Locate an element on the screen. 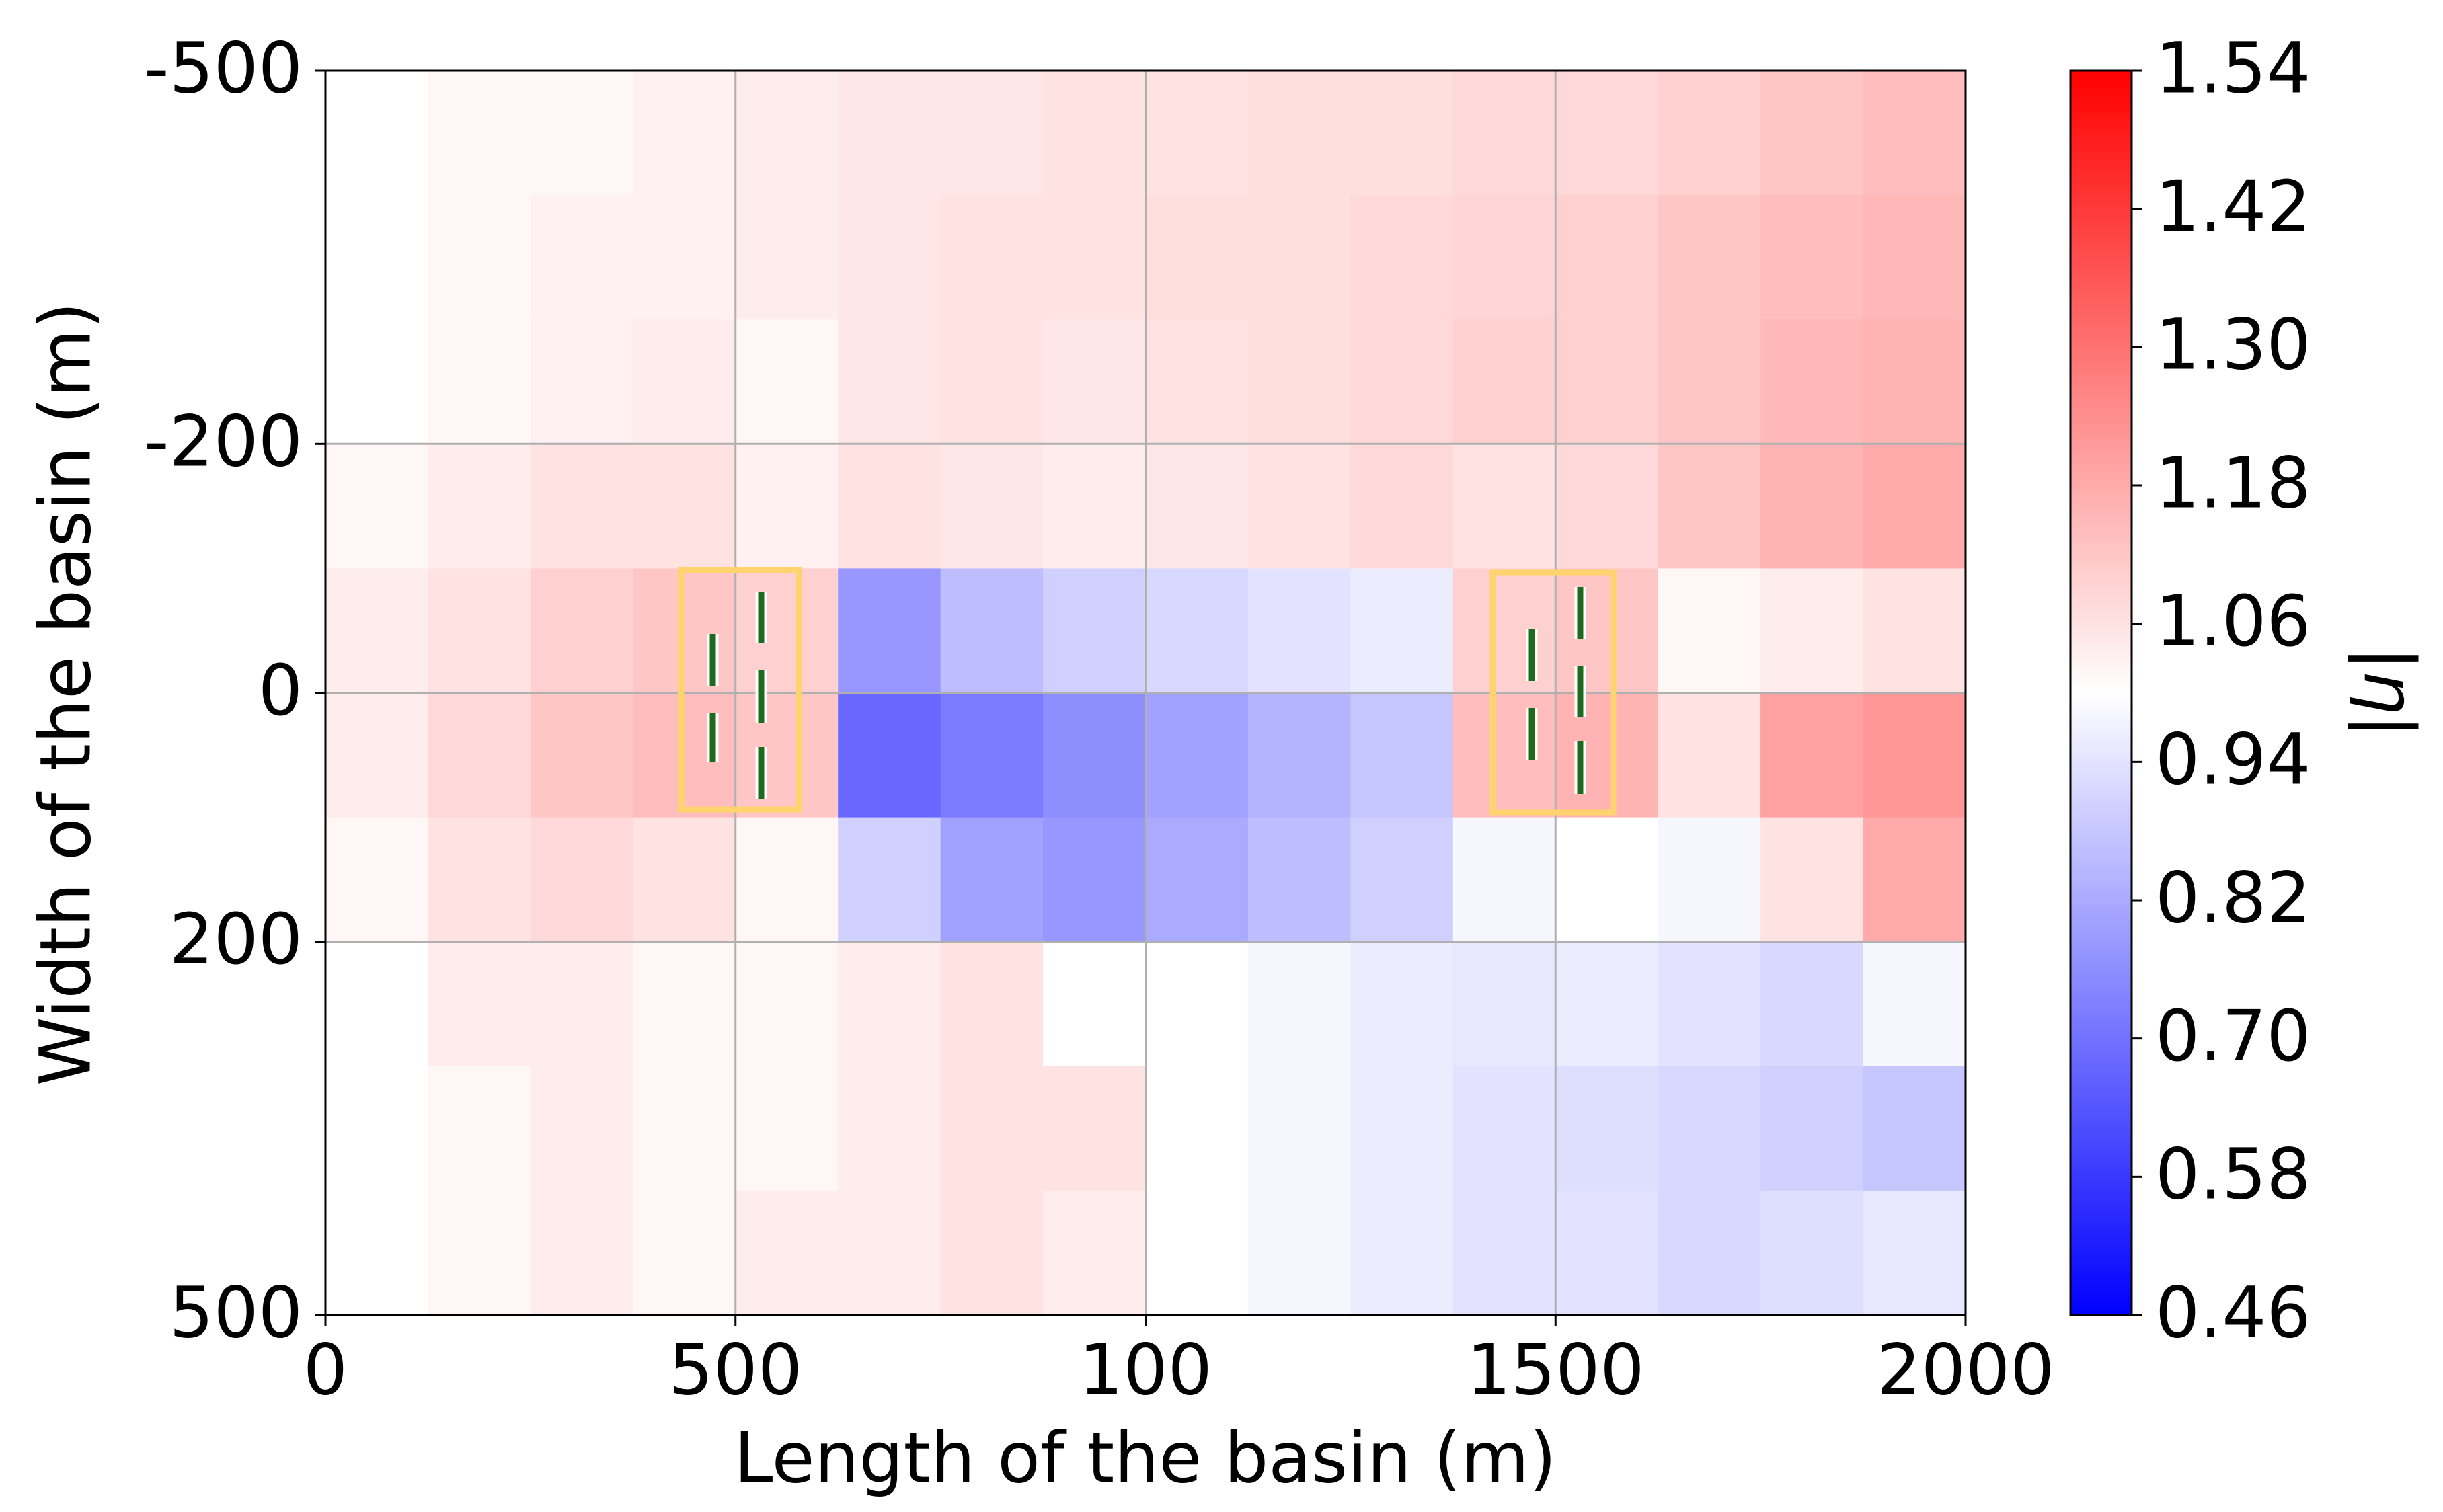 Image resolution: width=2443 pixels, height=1512 pixels. colorbar is located at coordinates (2101, 692).